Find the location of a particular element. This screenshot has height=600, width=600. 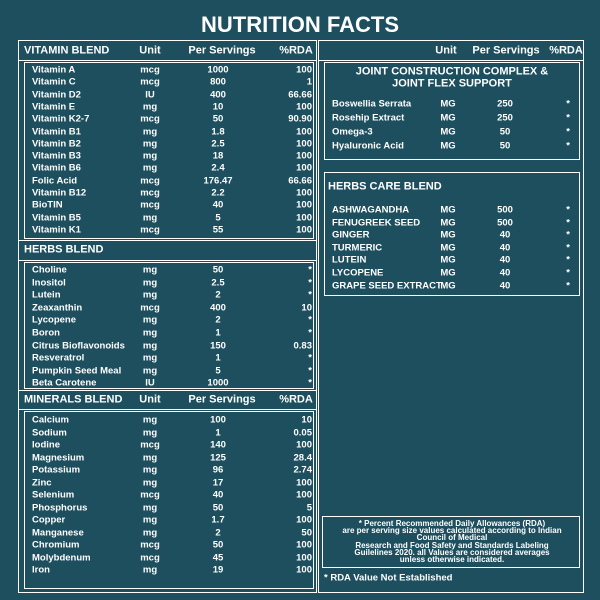

item-amount: 2.2 is located at coordinates (218, 193).